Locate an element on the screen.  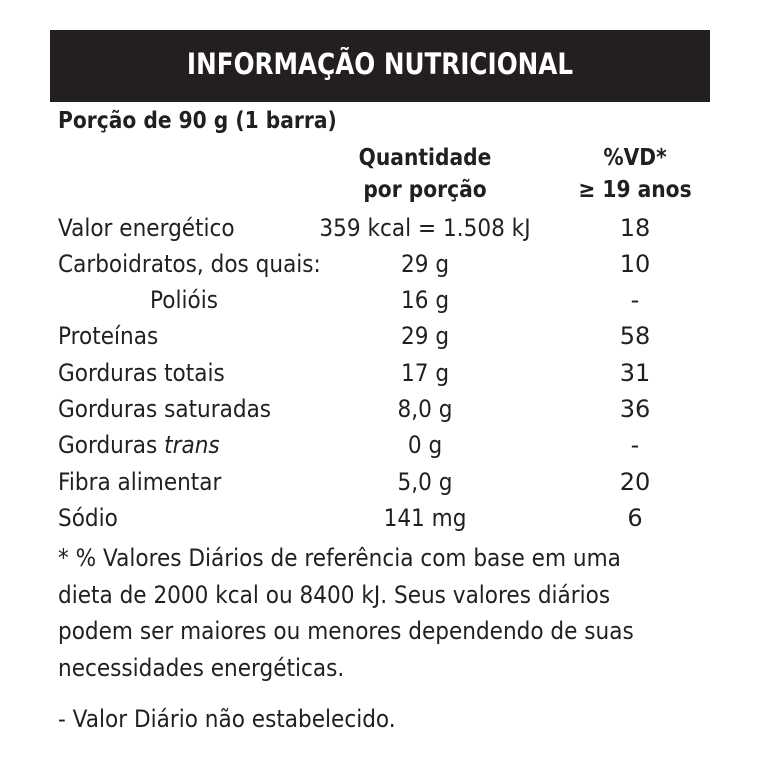
nutrient-row-saturated-fat: Gorduras saturadas 8,0 g 36 is located at coordinates (380, 409).